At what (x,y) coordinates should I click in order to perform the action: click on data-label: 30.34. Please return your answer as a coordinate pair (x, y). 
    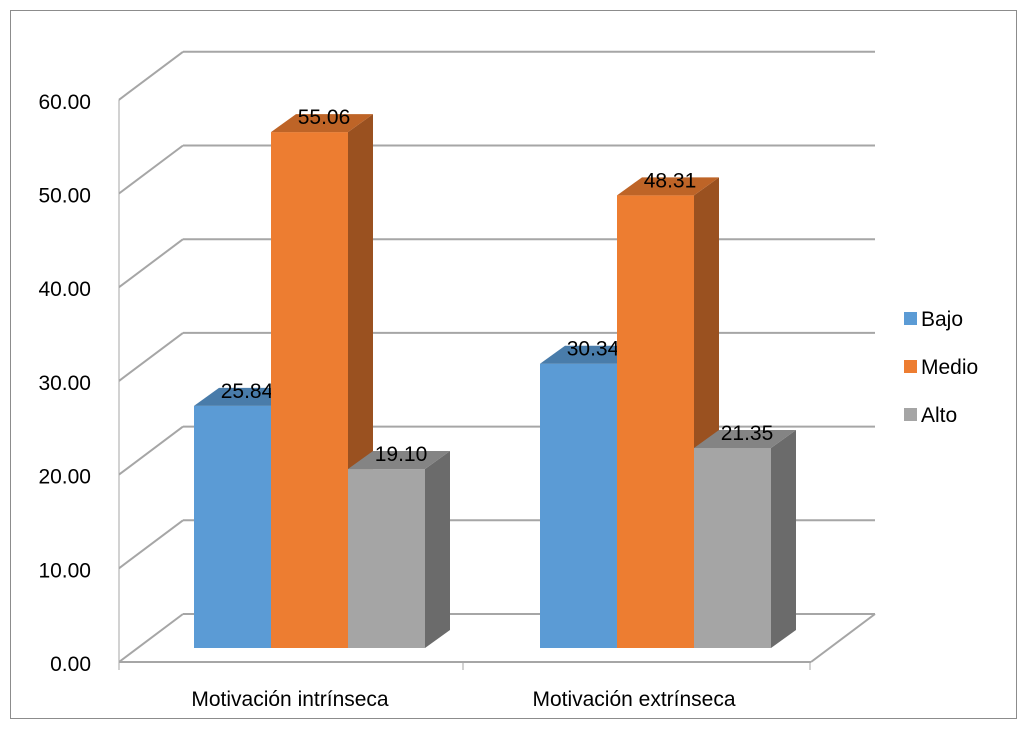
    Looking at the image, I should click on (593, 349).